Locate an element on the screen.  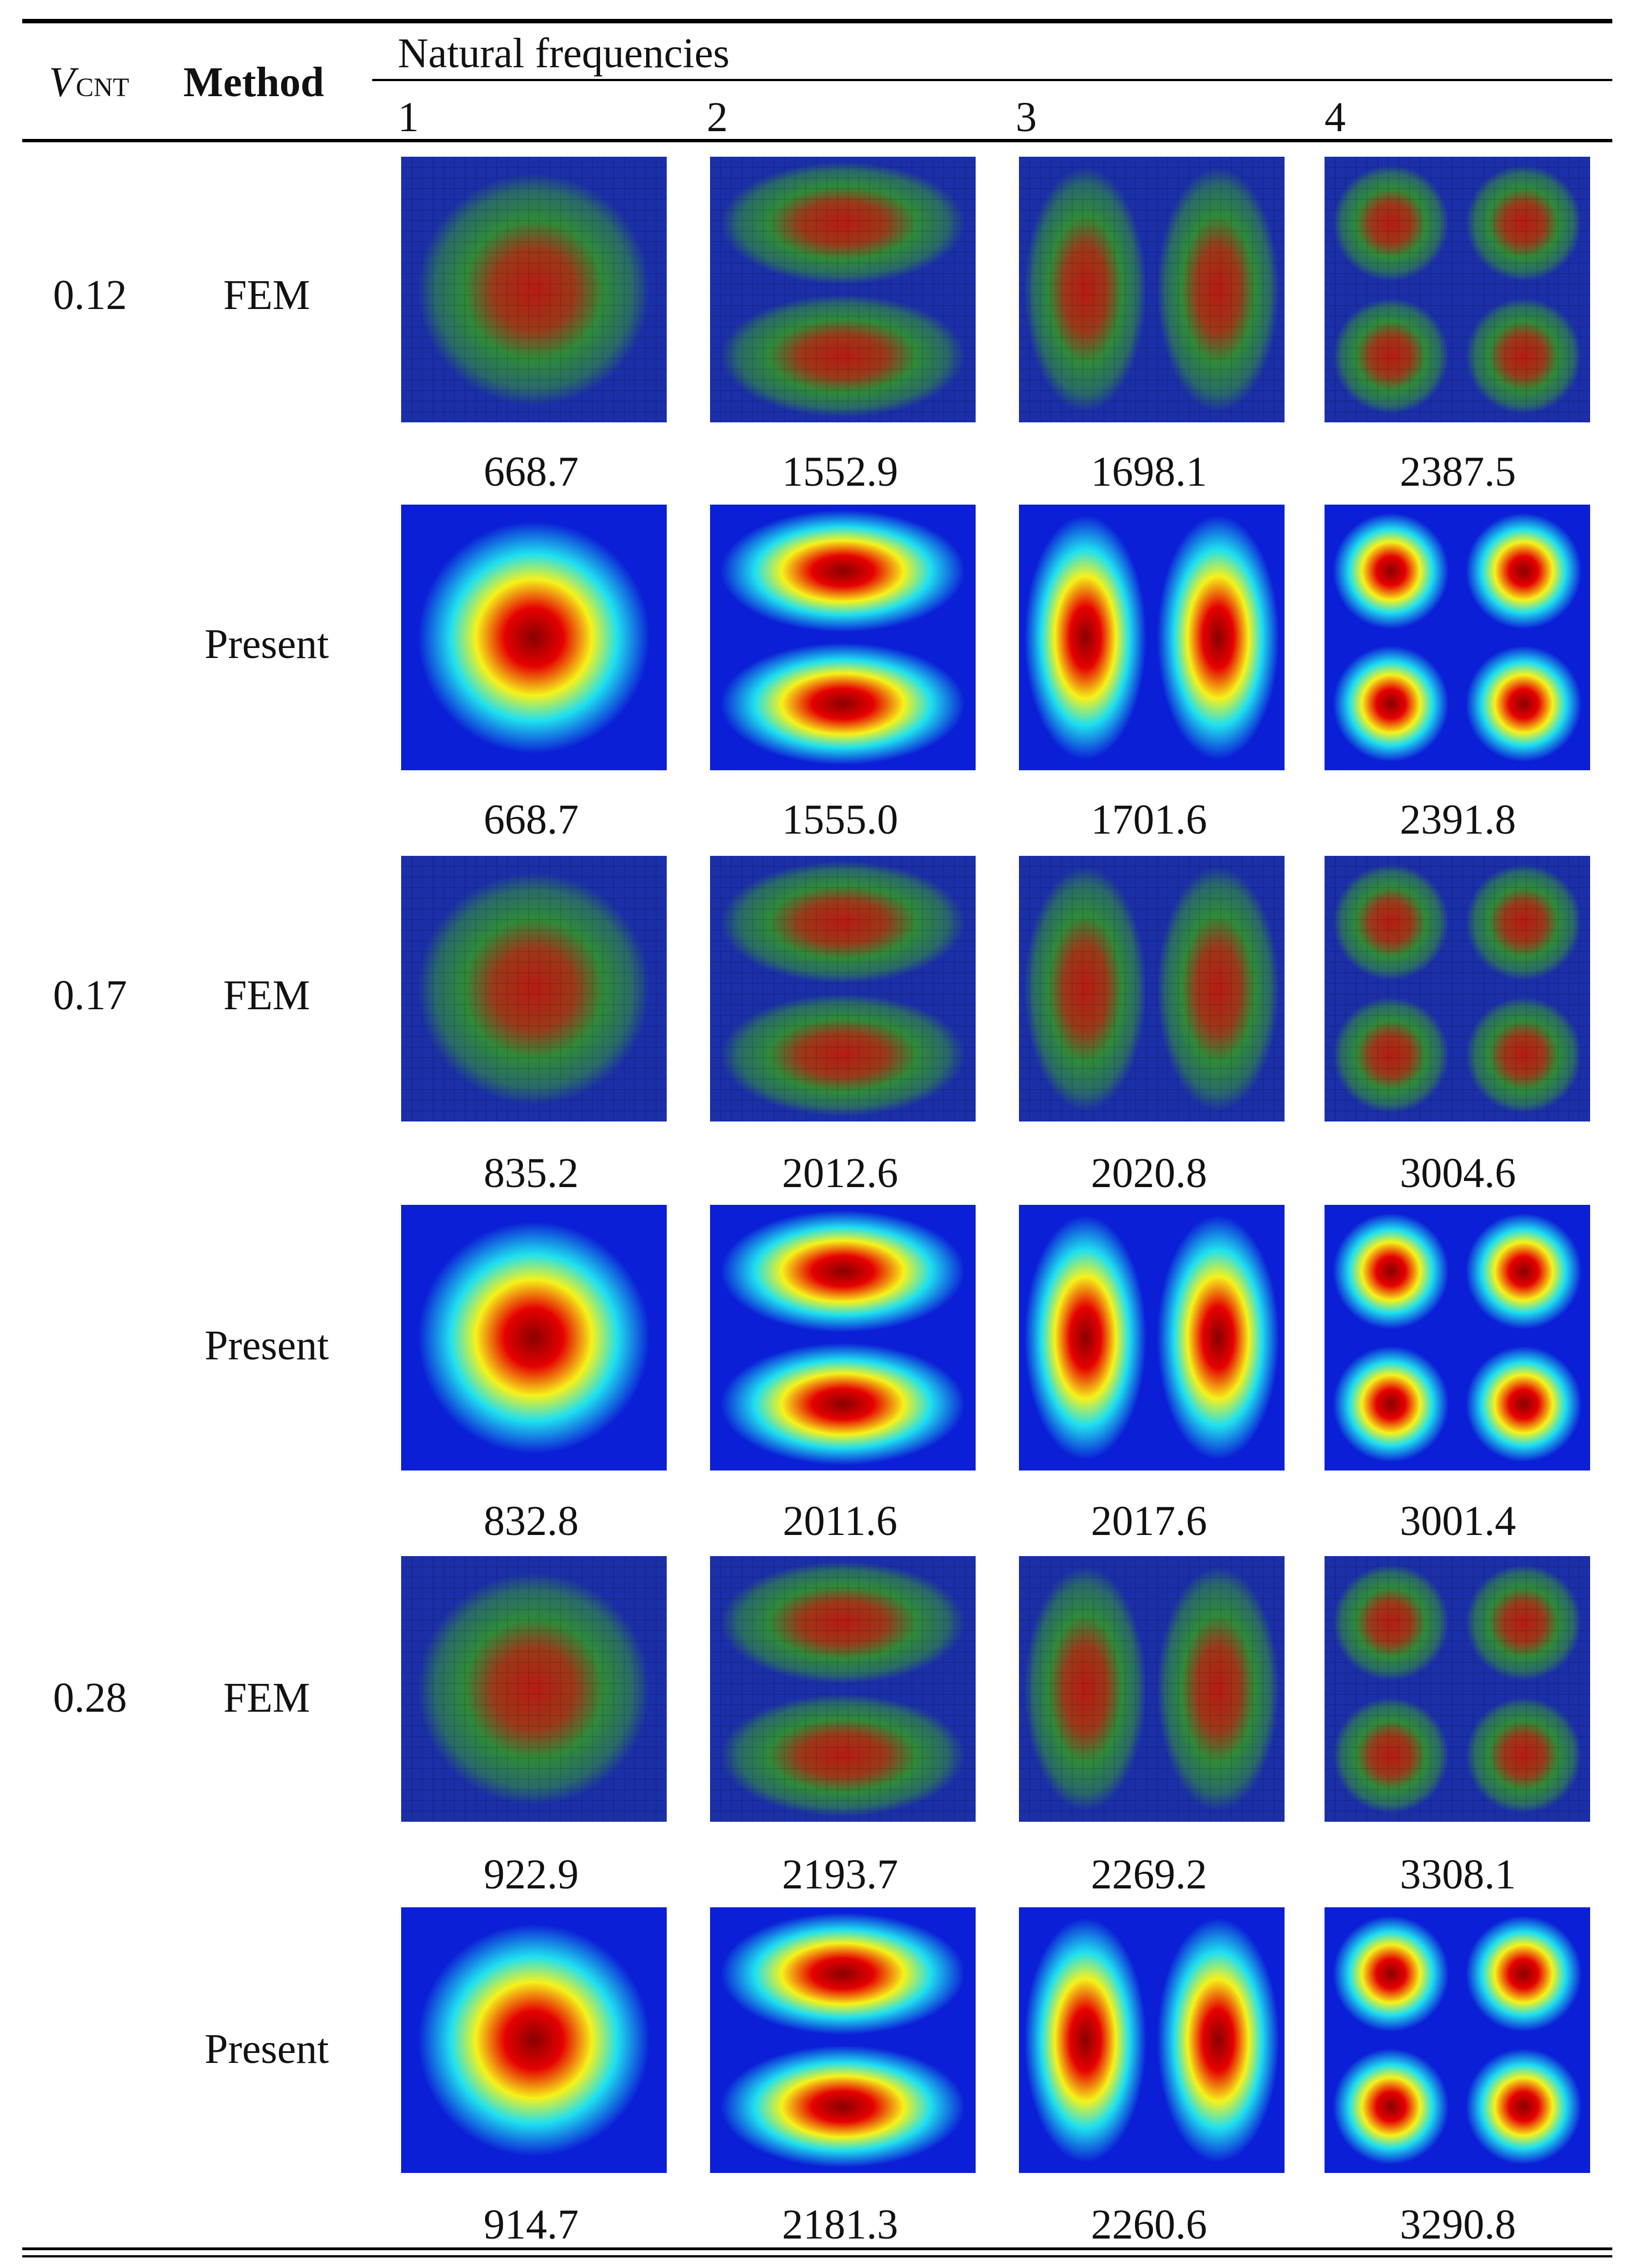
frequency-value: 2391.8 is located at coordinates (1458, 819).